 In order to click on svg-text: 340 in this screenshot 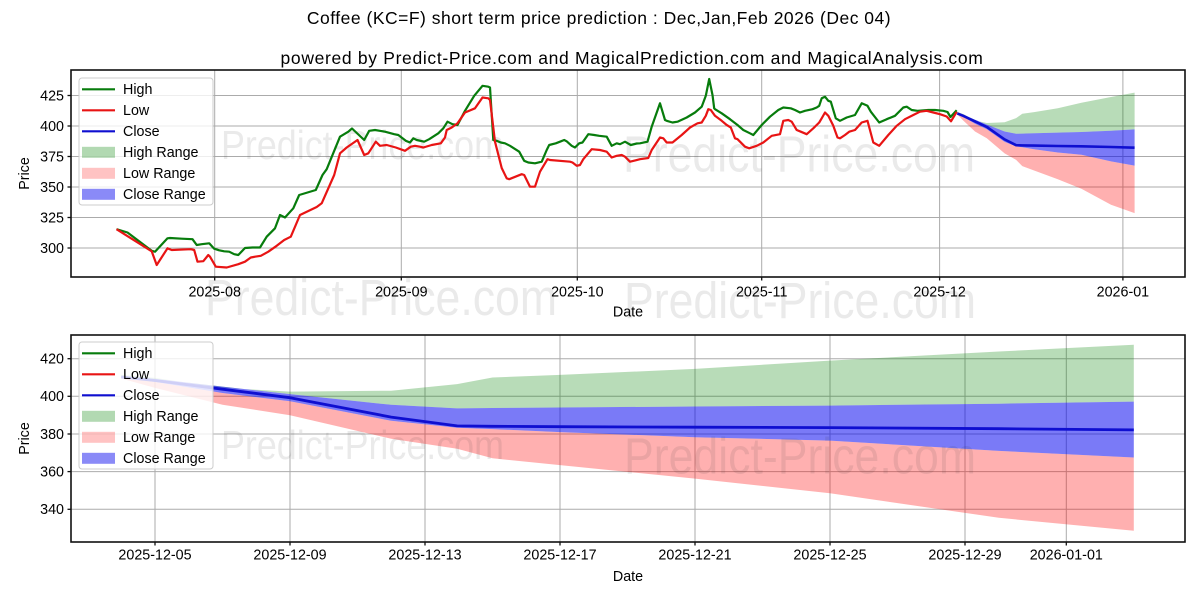, I will do `click(52, 510)`.